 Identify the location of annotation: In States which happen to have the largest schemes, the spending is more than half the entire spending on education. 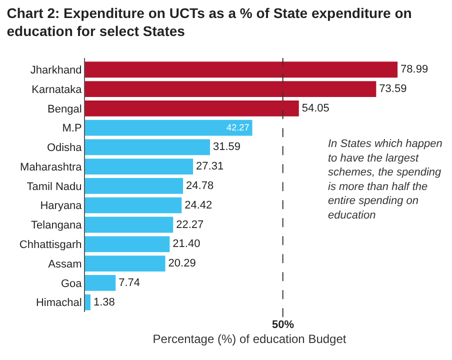
(385, 180).